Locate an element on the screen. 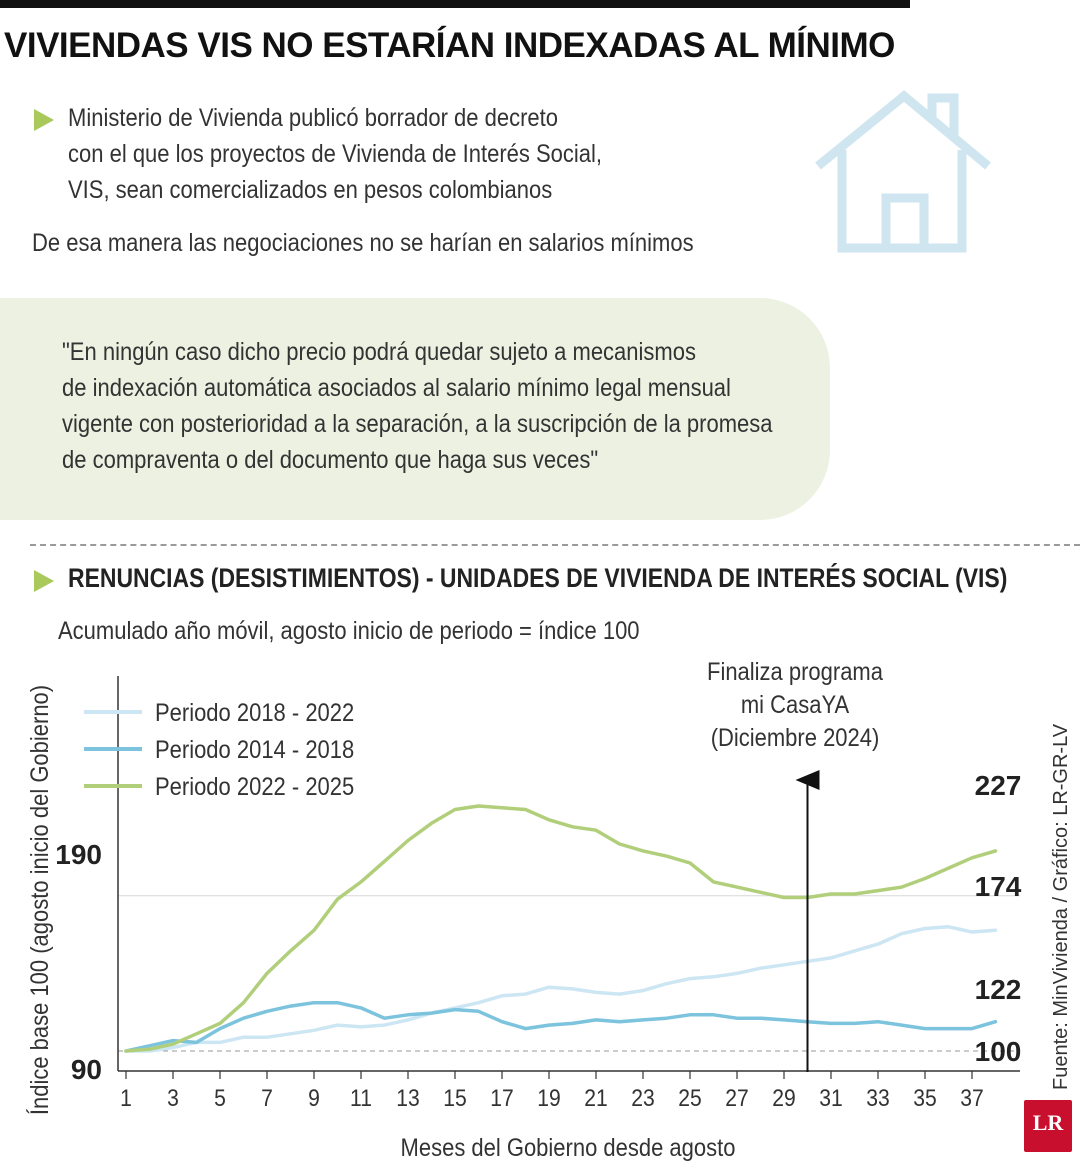  x-axis-label: Meses del Gobierno desde agosto is located at coordinates (568, 1148).